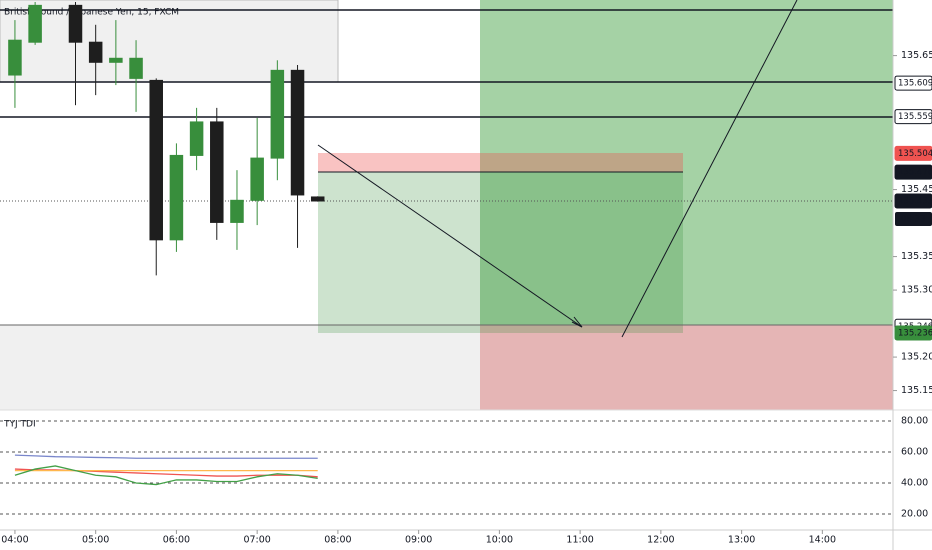  What do you see at coordinates (916, 189) in the screenshot?
I see `y-tick-label: 135.450` at bounding box center [916, 189].